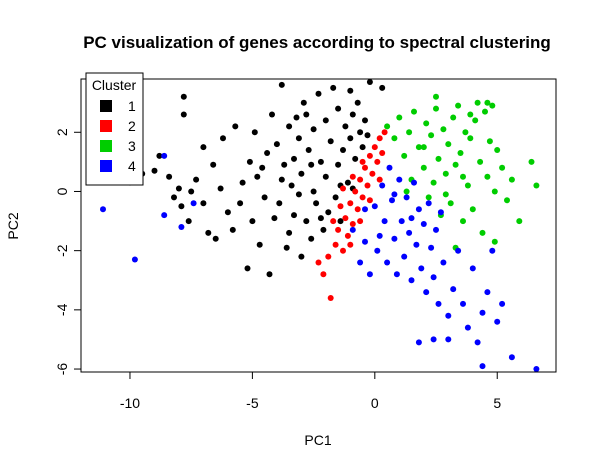 Image resolution: width=596 pixels, height=470 pixels. I want to click on y-tick-label: 2, so click(62, 132).